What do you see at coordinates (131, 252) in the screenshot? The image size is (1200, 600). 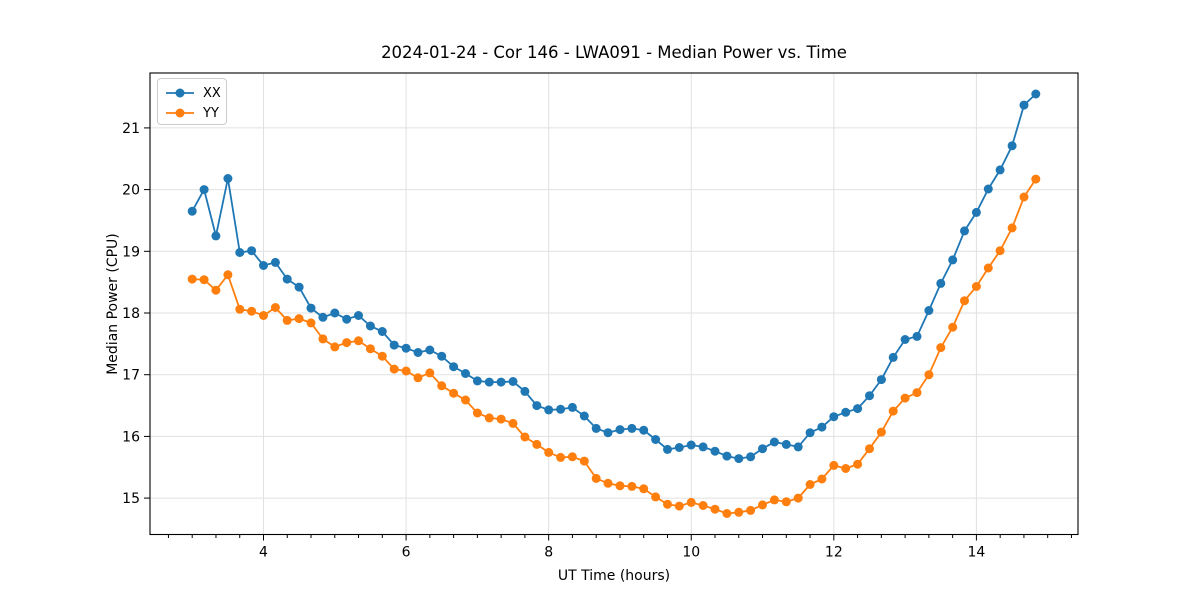 I see `y-tick-label: 19` at bounding box center [131, 252].